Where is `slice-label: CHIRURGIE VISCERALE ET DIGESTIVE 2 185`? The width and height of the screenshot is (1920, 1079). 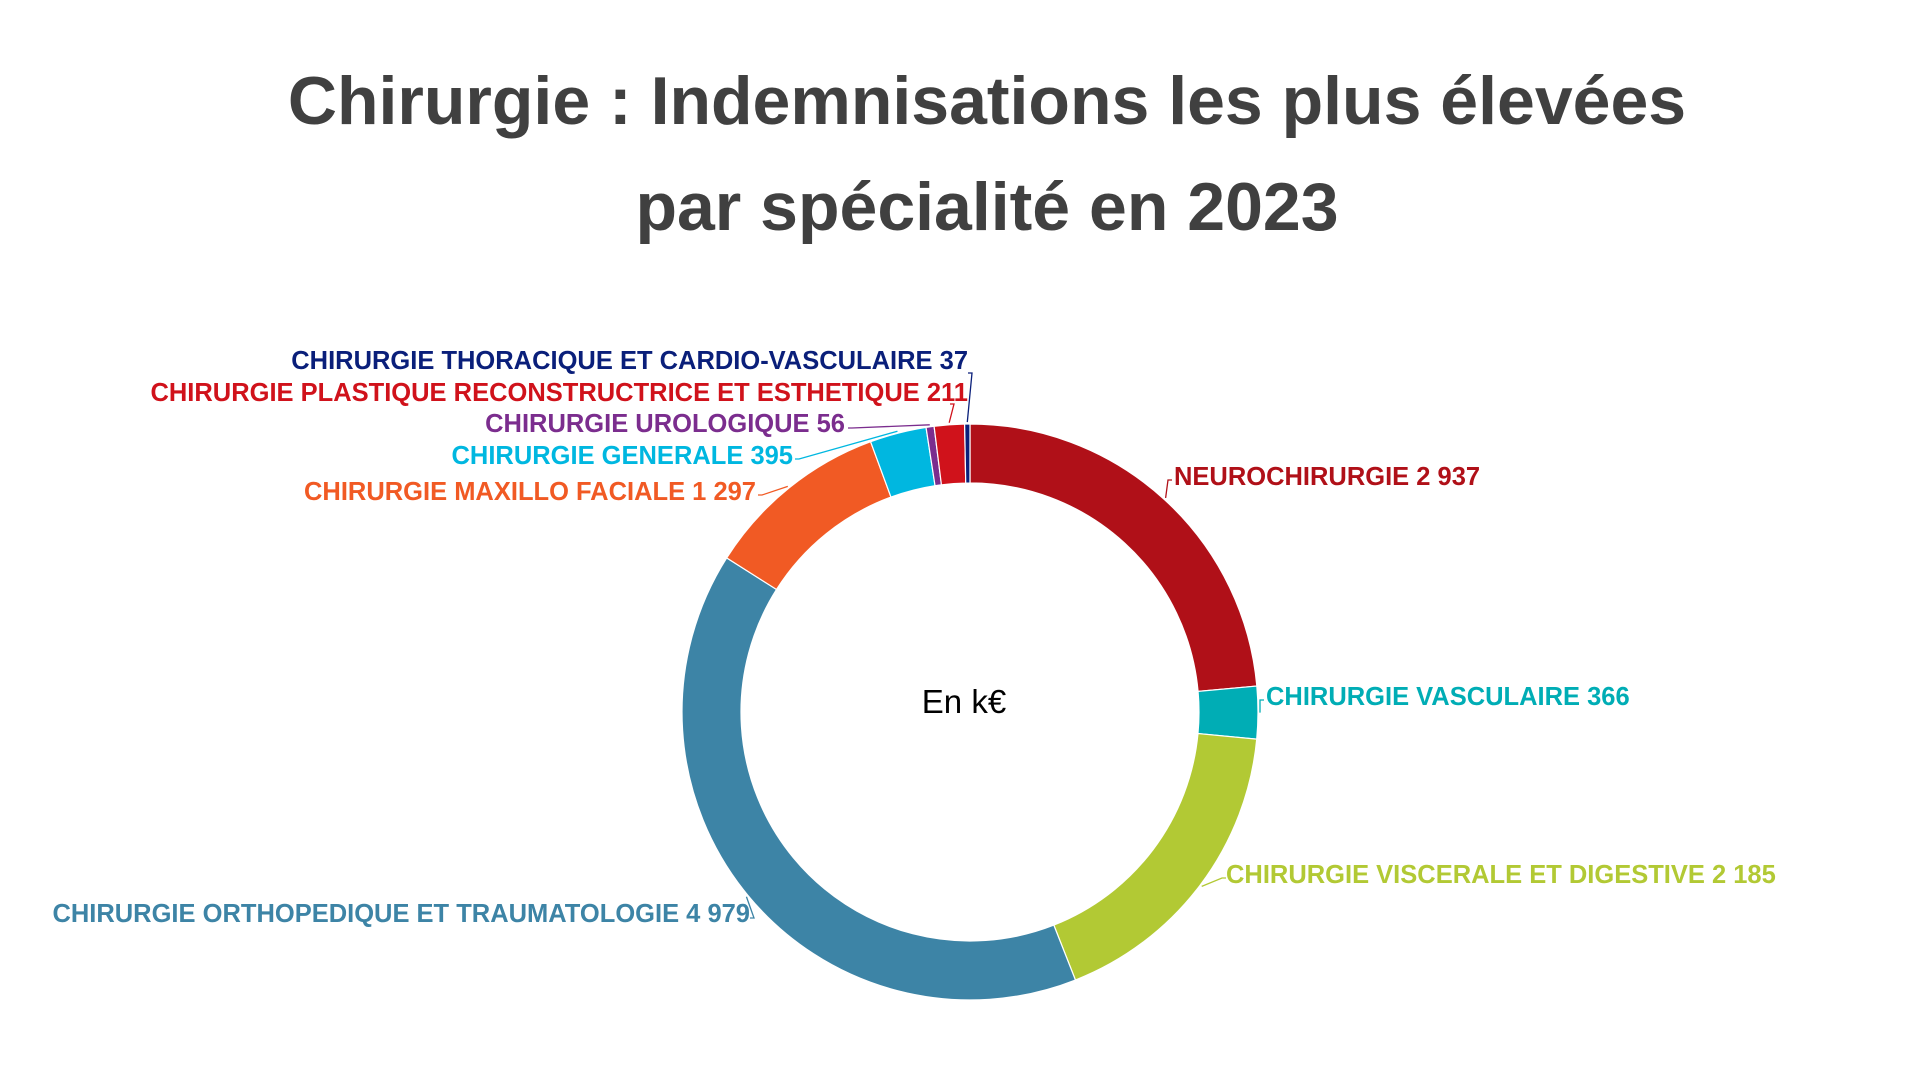 slice-label: CHIRURGIE VISCERALE ET DIGESTIVE 2 185 is located at coordinates (1501, 875).